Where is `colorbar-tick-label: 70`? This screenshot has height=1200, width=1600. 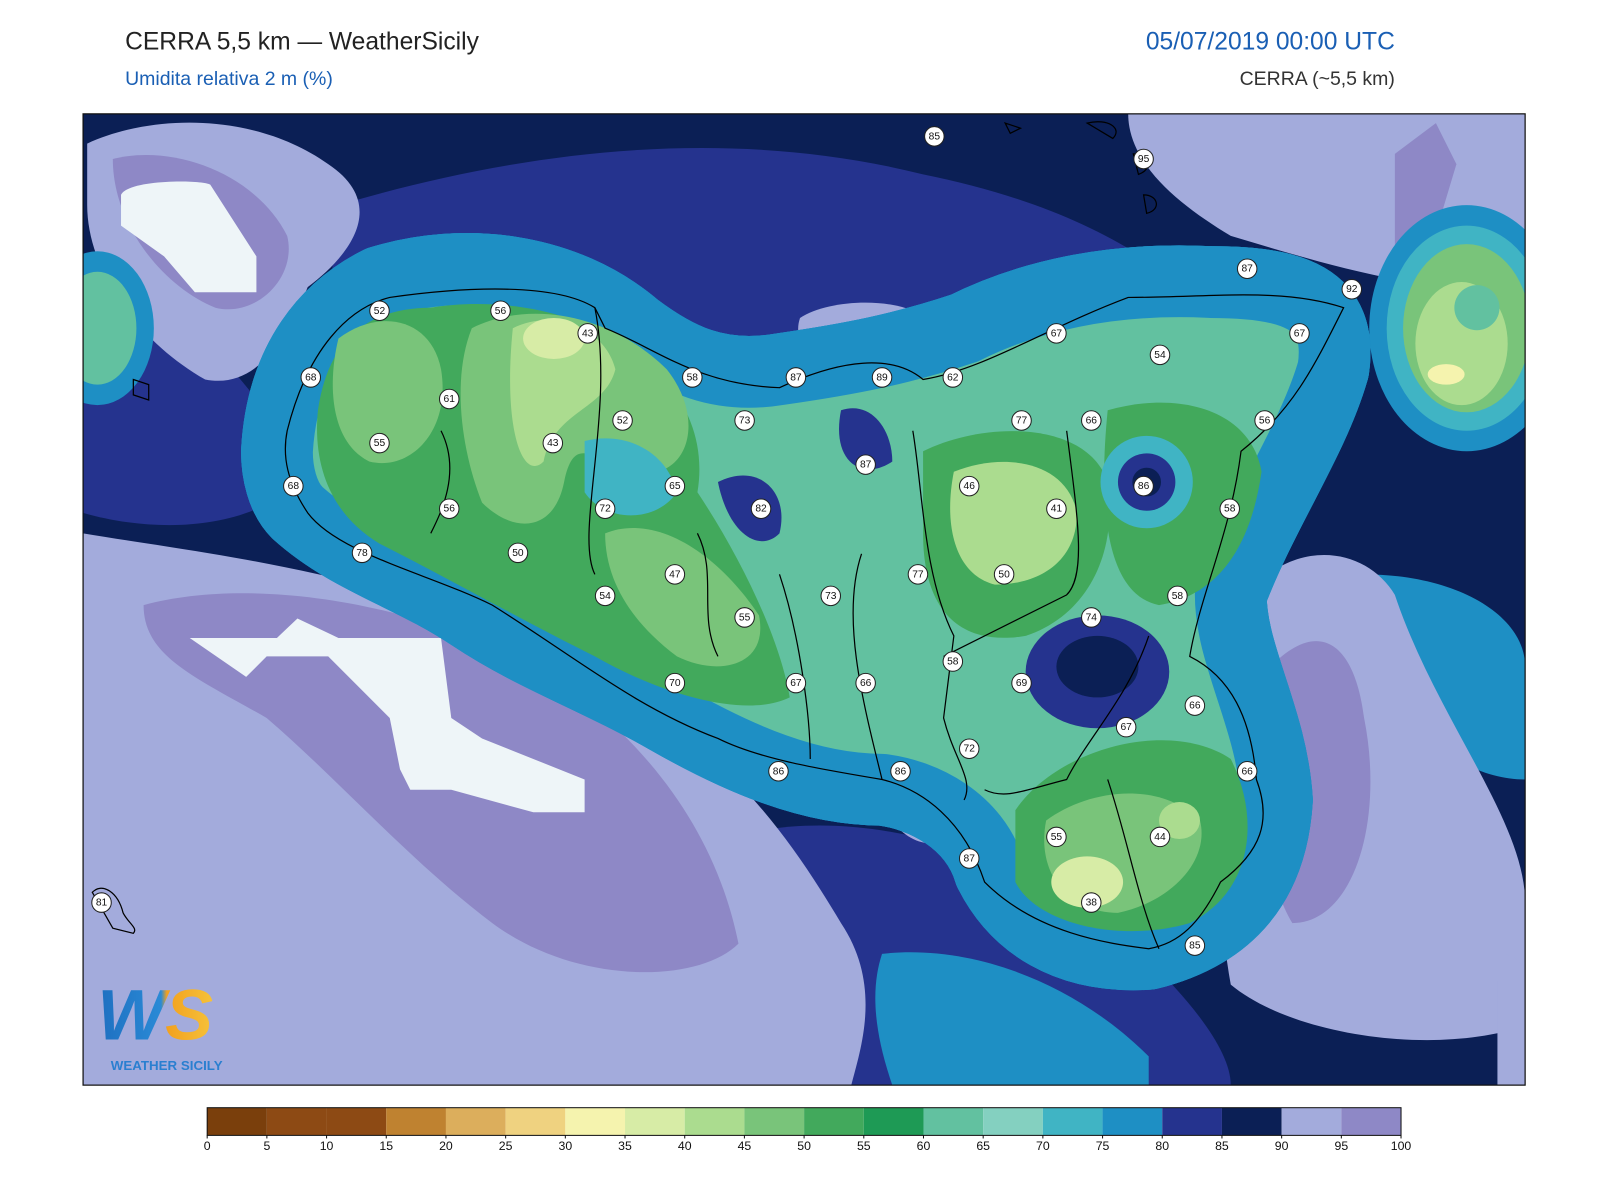 colorbar-tick-label: 70 is located at coordinates (1043, 1146).